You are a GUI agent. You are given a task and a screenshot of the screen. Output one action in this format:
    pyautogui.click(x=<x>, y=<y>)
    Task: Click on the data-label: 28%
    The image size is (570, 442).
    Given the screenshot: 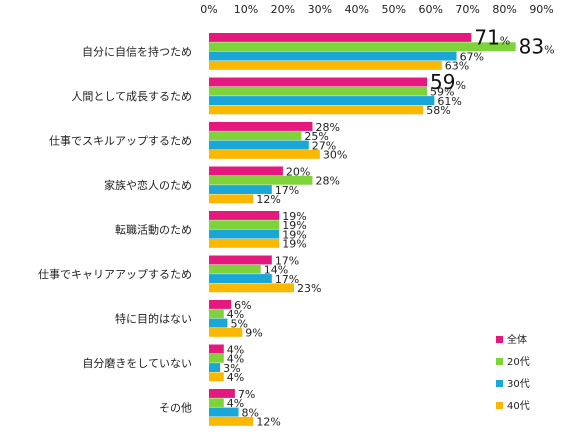 What is the action you would take?
    pyautogui.click(x=327, y=181)
    